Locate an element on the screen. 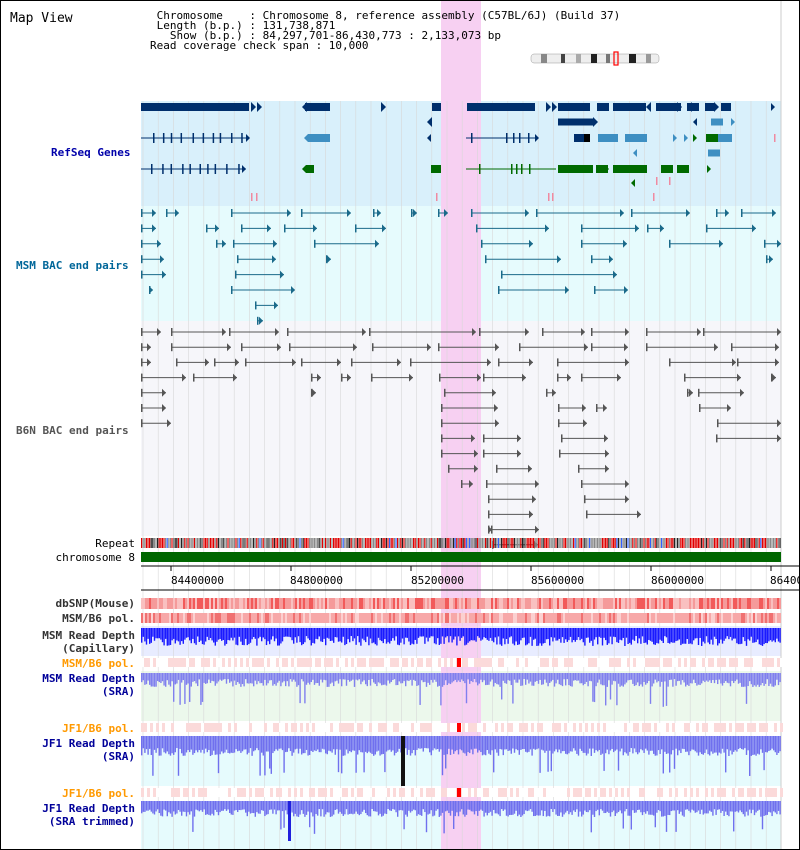  track-label-msm-depth-capillary: MSM Read Depth (Capillary) is located at coordinates (88, 642).